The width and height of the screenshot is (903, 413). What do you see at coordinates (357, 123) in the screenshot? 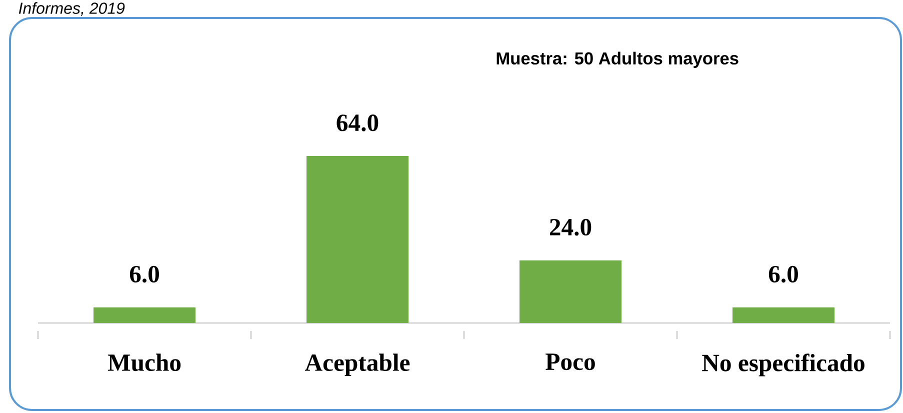
I see `data-label: 64.0` at bounding box center [357, 123].